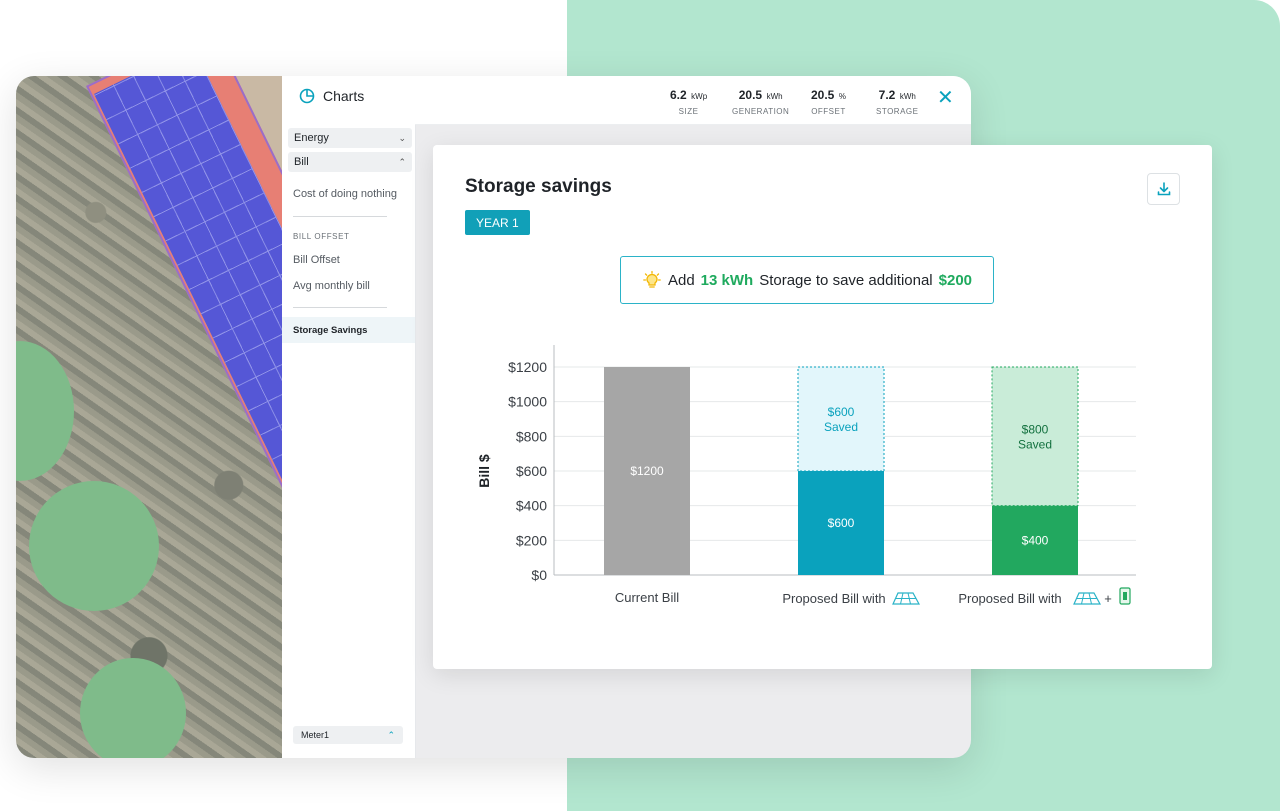 This screenshot has width=1280, height=811. What do you see at coordinates (350, 138) in the screenshot?
I see `accordion-energy: Energy ⌄` at bounding box center [350, 138].